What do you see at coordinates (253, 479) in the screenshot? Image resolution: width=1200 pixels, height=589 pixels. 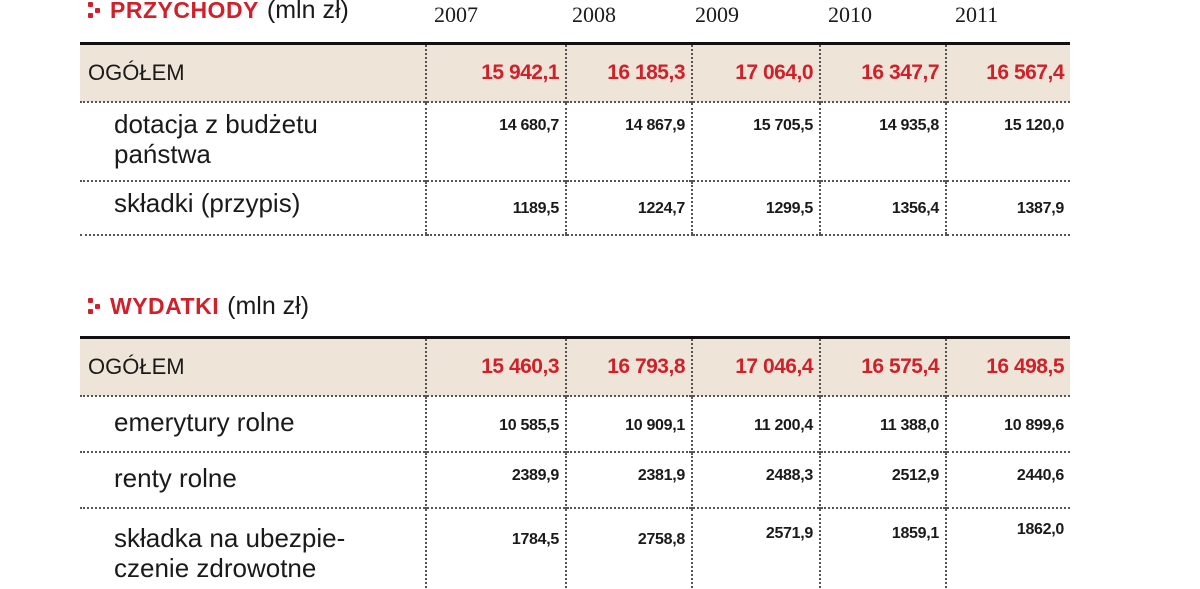 I see `row-label: renty rolne` at bounding box center [253, 479].